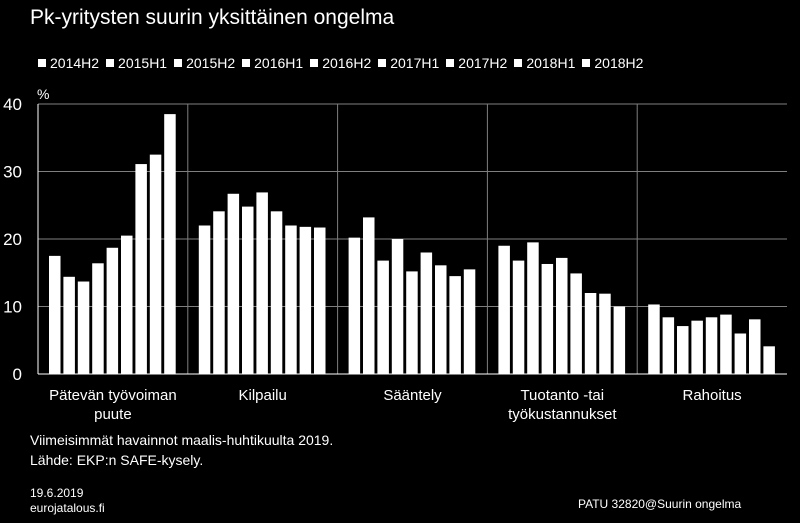 The height and width of the screenshot is (523, 800). What do you see at coordinates (43, 94) in the screenshot?
I see `y-axis-unit: %` at bounding box center [43, 94].